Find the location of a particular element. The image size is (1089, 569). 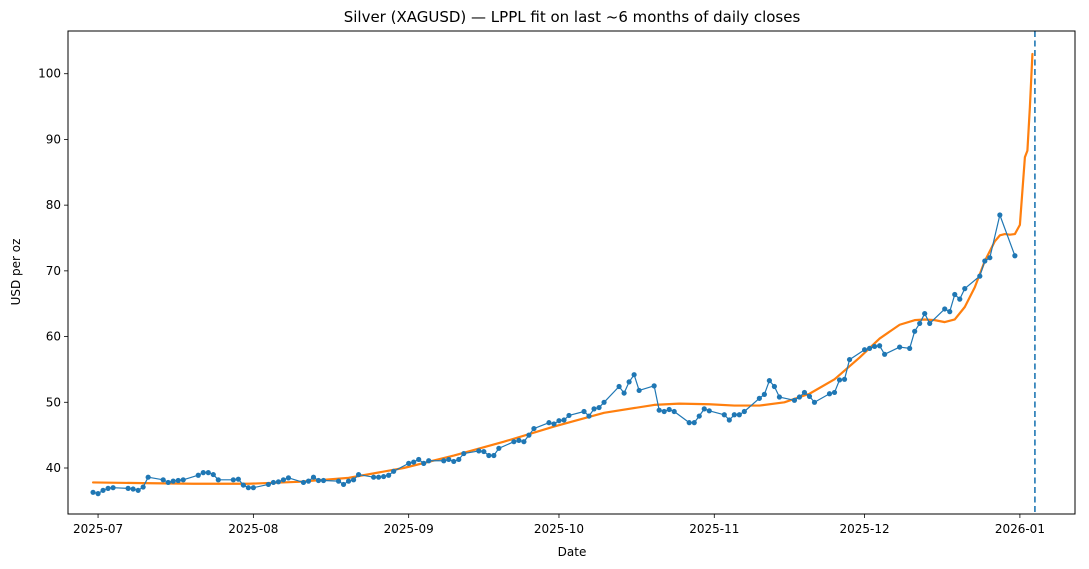

y-tick-label: 80 is located at coordinates (53, 205).